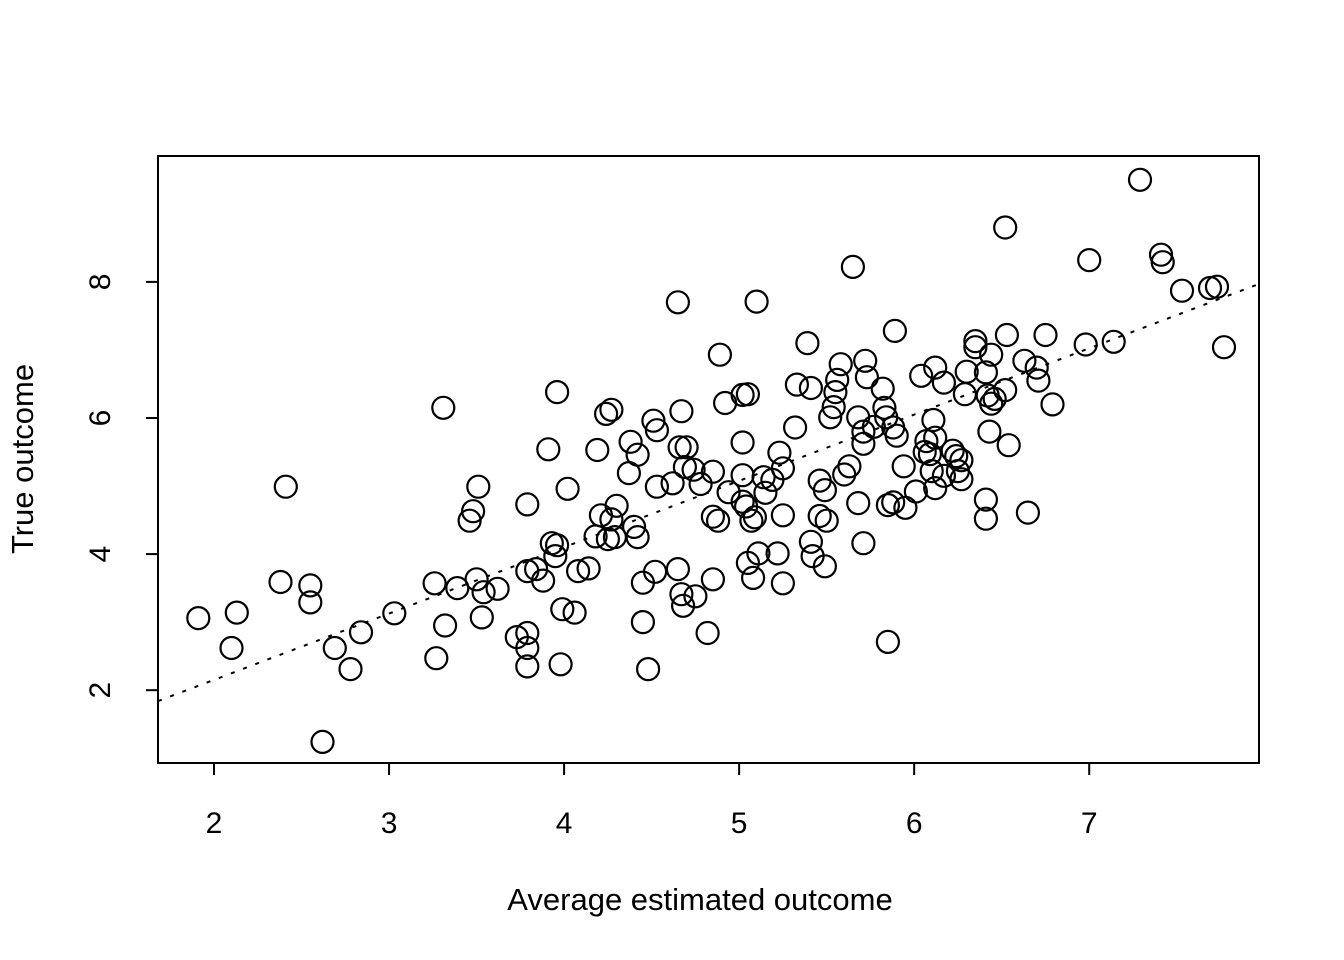 This screenshot has width=1344, height=960. What do you see at coordinates (699, 899) in the screenshot?
I see `x-axis-title: Average estimated outcome` at bounding box center [699, 899].